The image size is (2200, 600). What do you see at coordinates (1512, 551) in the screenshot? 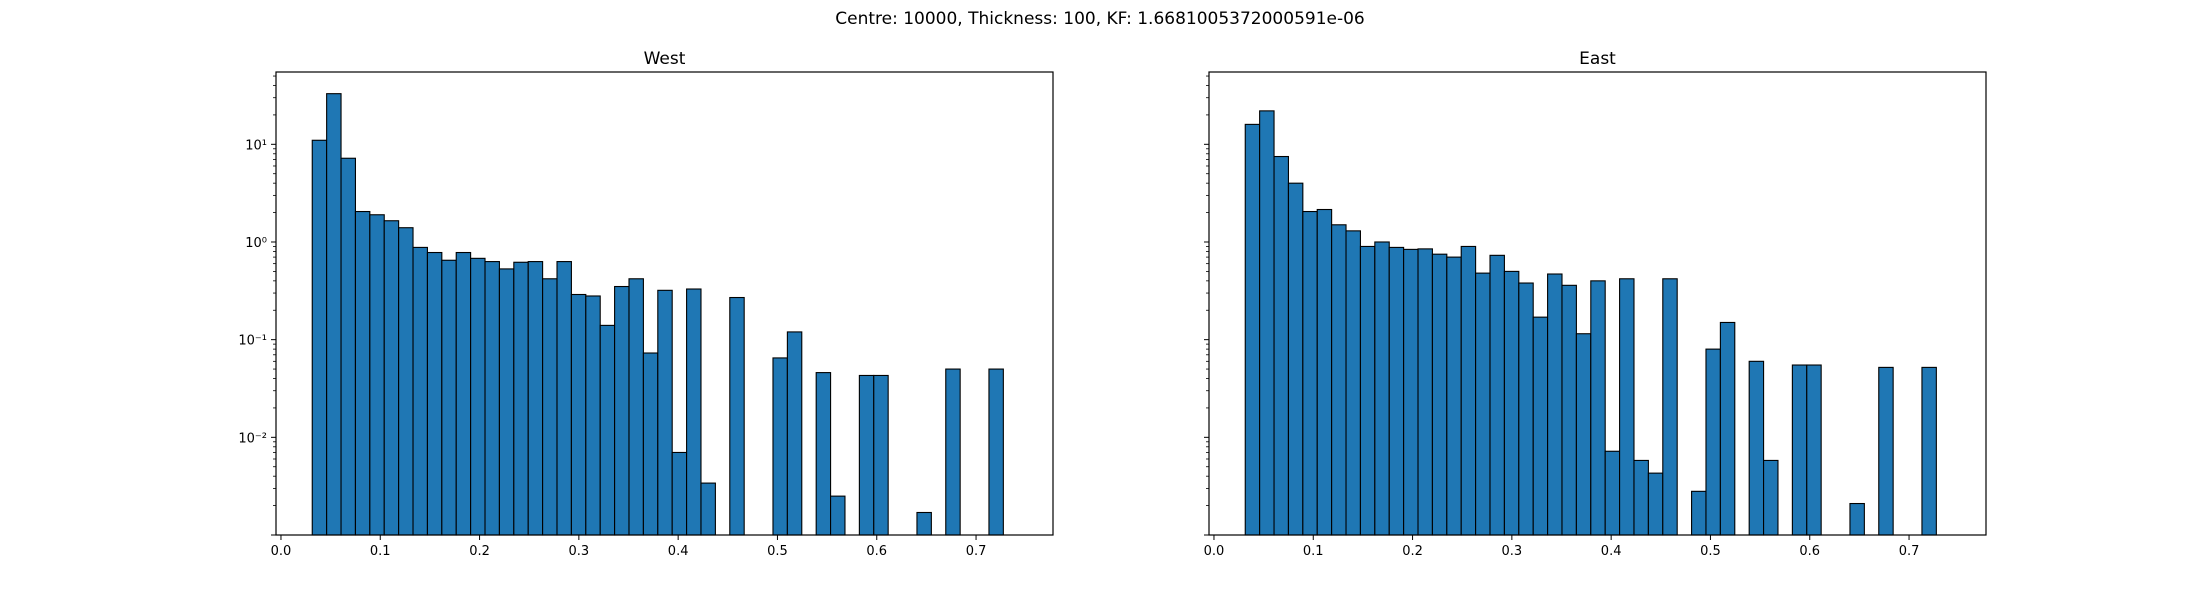
I see `x-tick-label: 0.3` at bounding box center [1512, 551].